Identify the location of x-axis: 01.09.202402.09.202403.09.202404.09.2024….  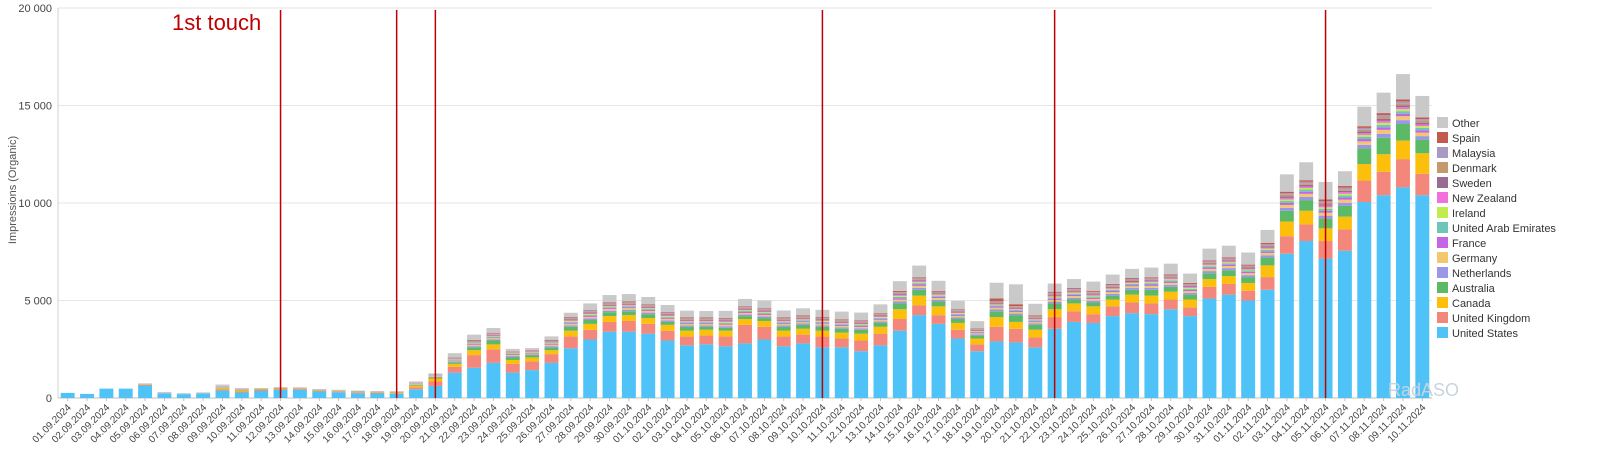
(730, 422).